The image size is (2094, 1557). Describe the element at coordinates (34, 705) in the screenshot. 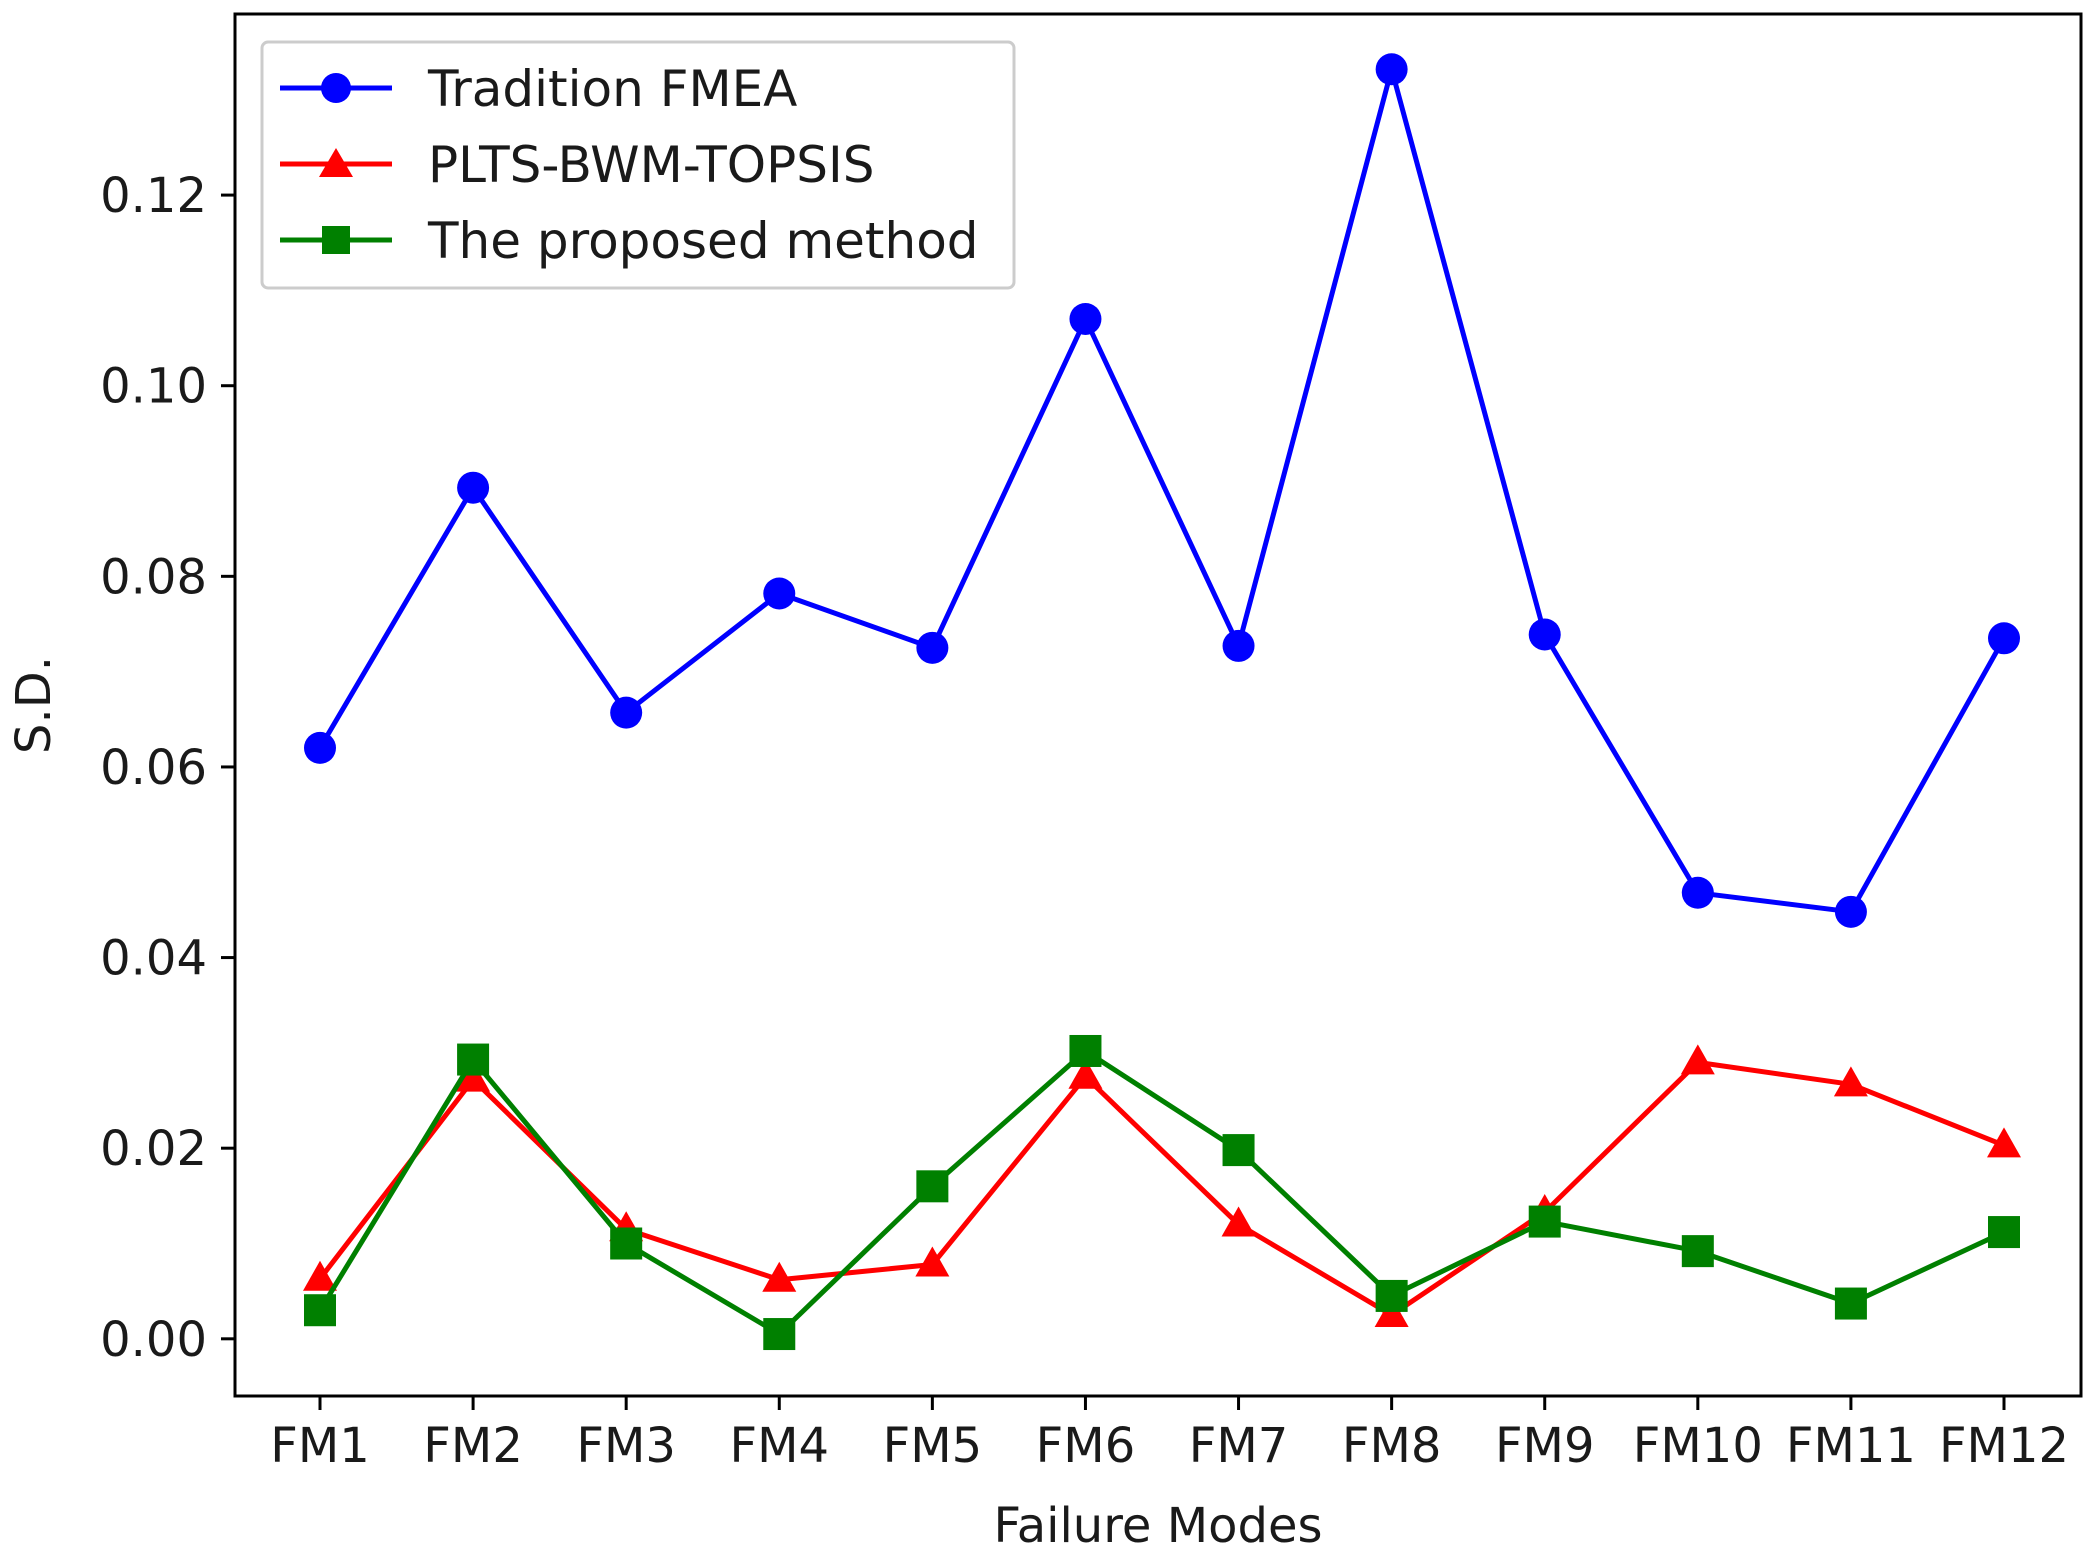

I see `y-axis-title: S.D.` at that location.